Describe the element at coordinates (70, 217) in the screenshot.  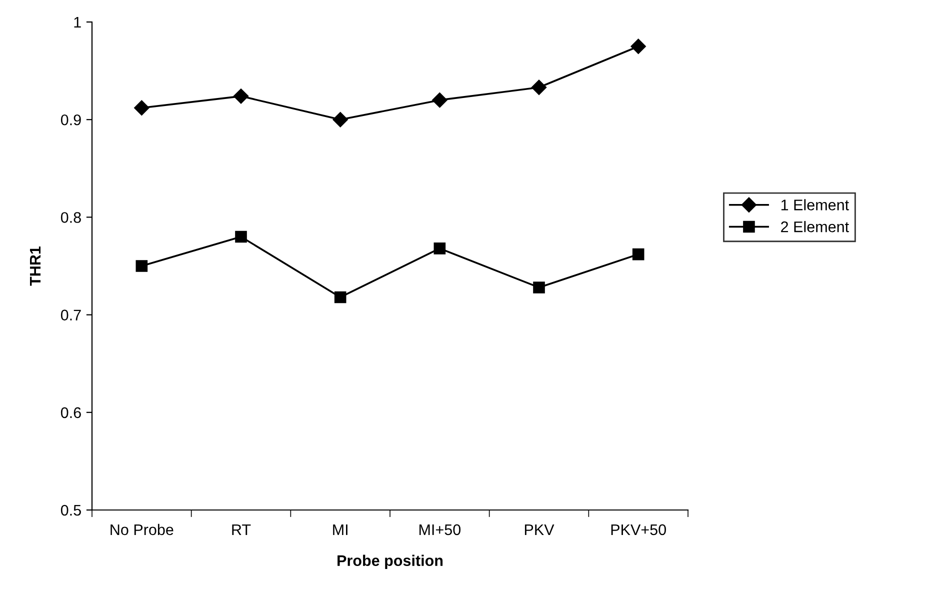
I see `y-tick-label: 0.8` at that location.